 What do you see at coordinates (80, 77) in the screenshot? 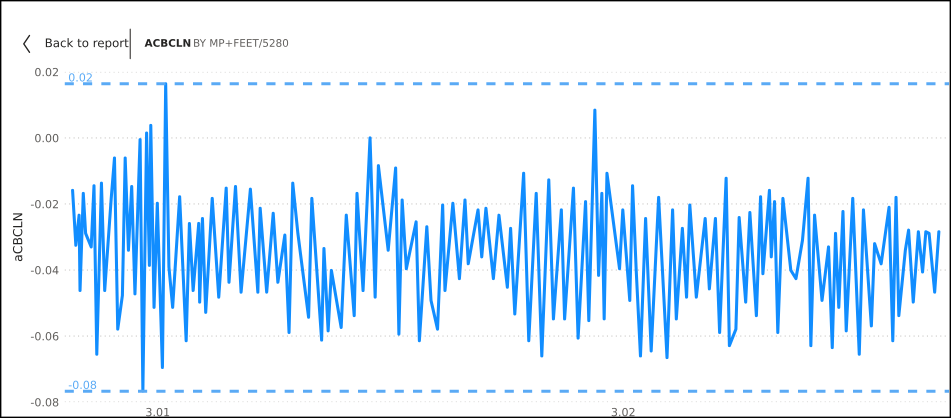
I see `ref-line-label: 0.02` at bounding box center [80, 77].